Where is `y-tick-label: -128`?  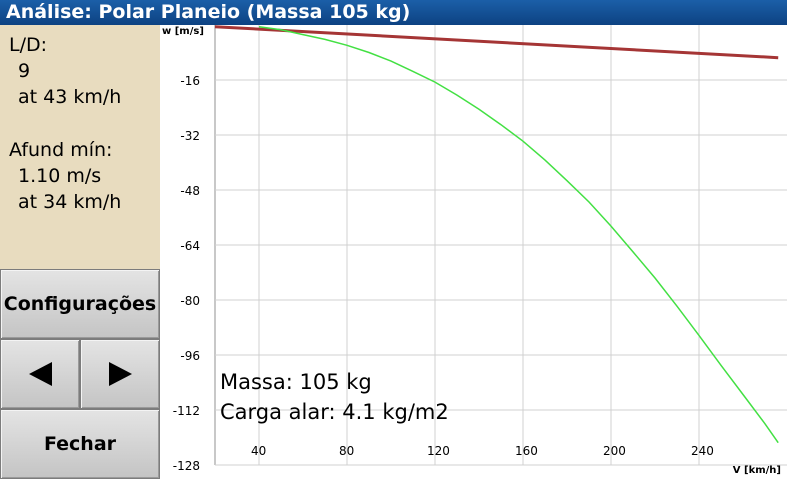 y-tick-label: -128 is located at coordinates (186, 466).